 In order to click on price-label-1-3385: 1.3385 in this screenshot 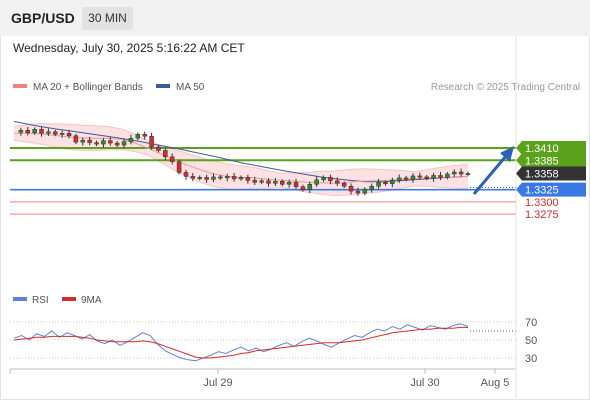, I will do `click(551, 160)`.